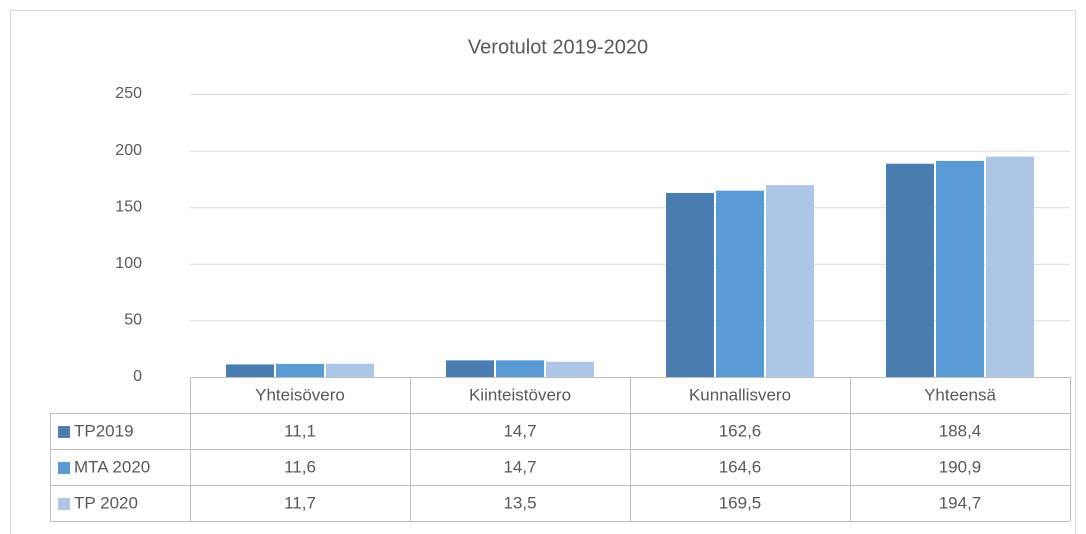  What do you see at coordinates (960, 502) in the screenshot?
I see `table-value: 194,7` at bounding box center [960, 502].